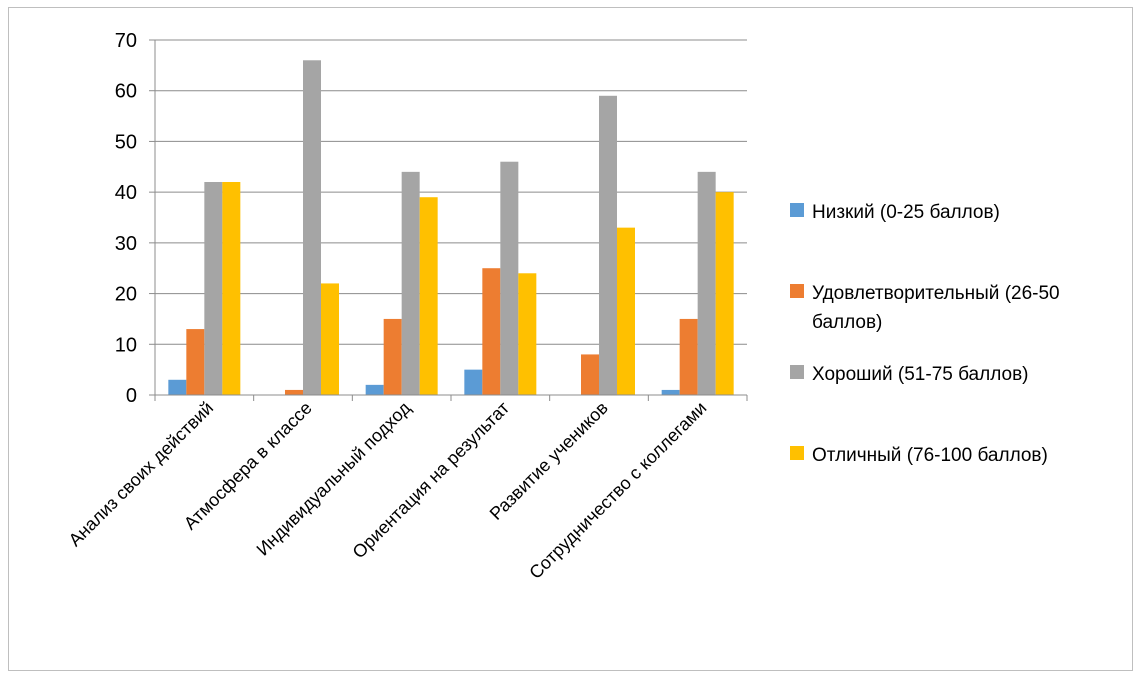 Image resolution: width=1145 pixels, height=677 pixels. Describe the element at coordinates (126, 345) in the screenshot. I see `y-tick-label: 10` at that location.